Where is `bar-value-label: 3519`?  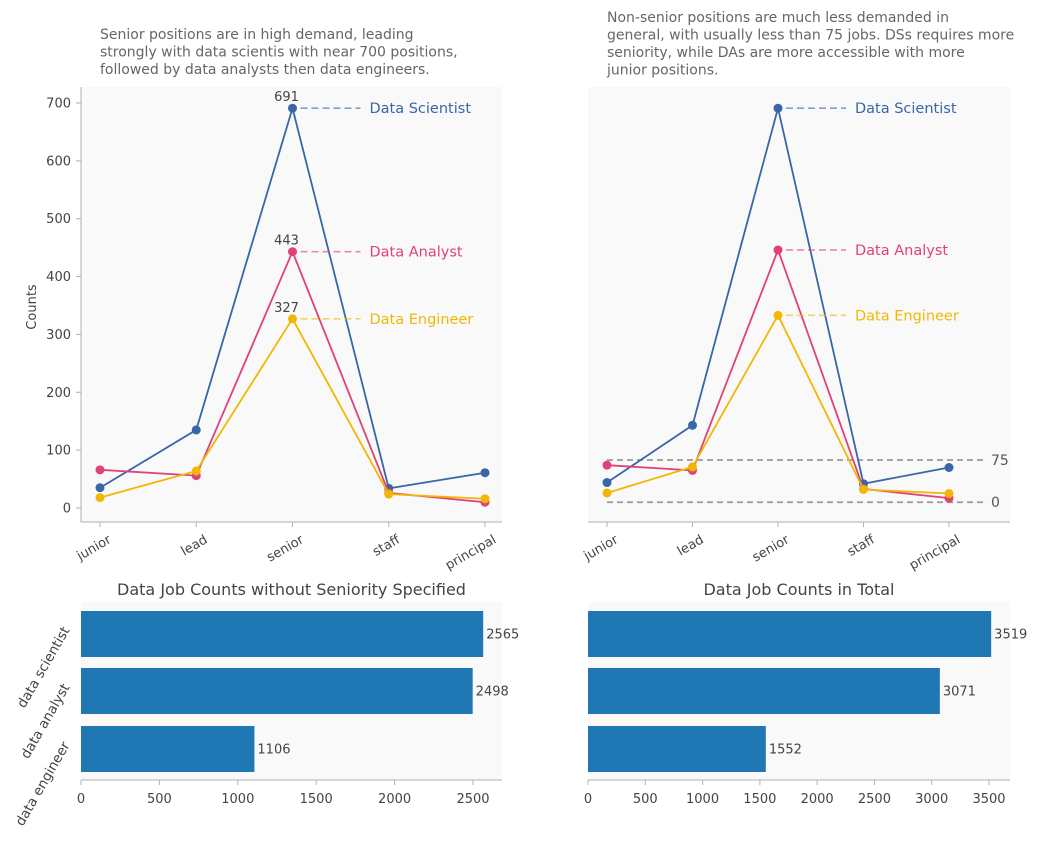
bar-value-label: 3519 is located at coordinates (1010, 635).